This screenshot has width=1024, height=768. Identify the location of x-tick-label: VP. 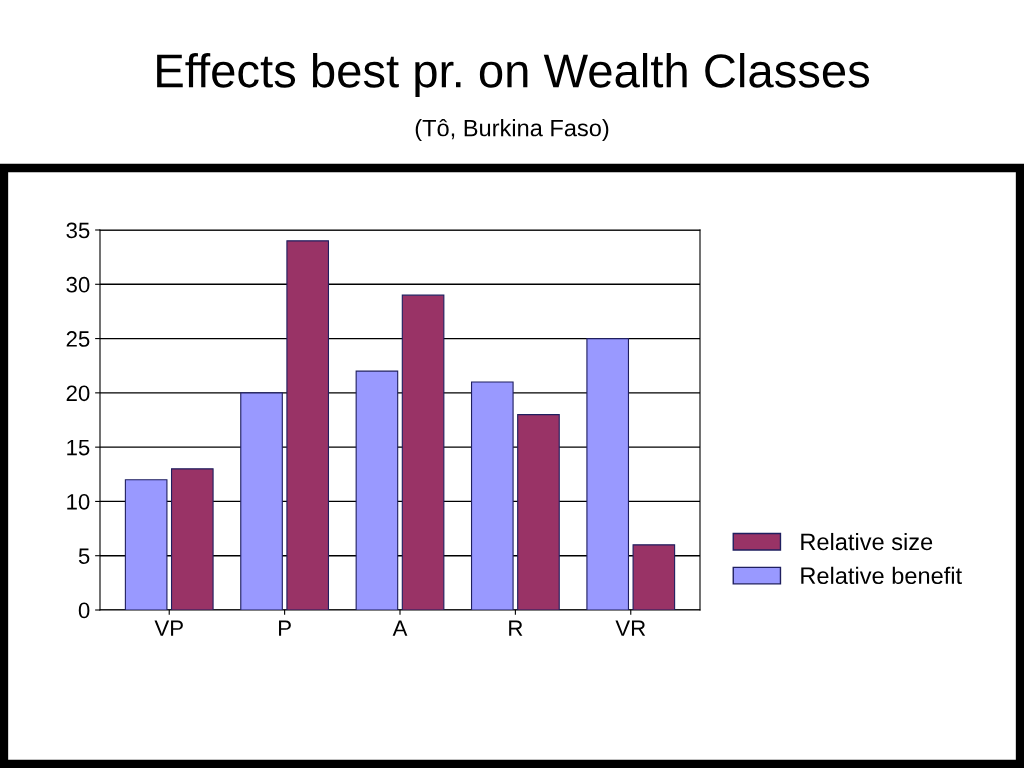
(168, 628).